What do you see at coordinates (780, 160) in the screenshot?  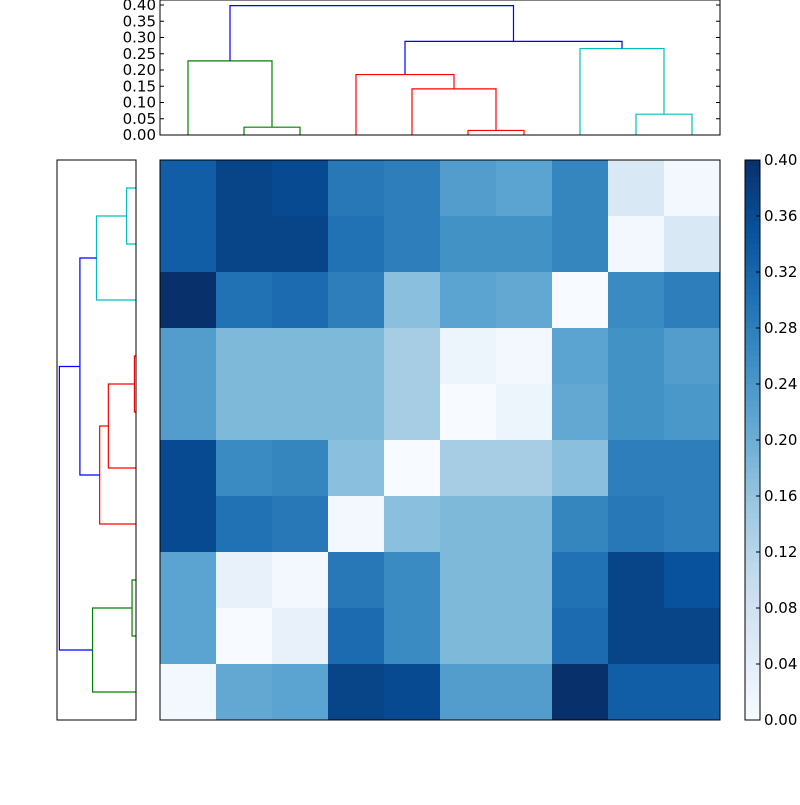 I see `colorbar-tick-label: 0.40` at bounding box center [780, 160].